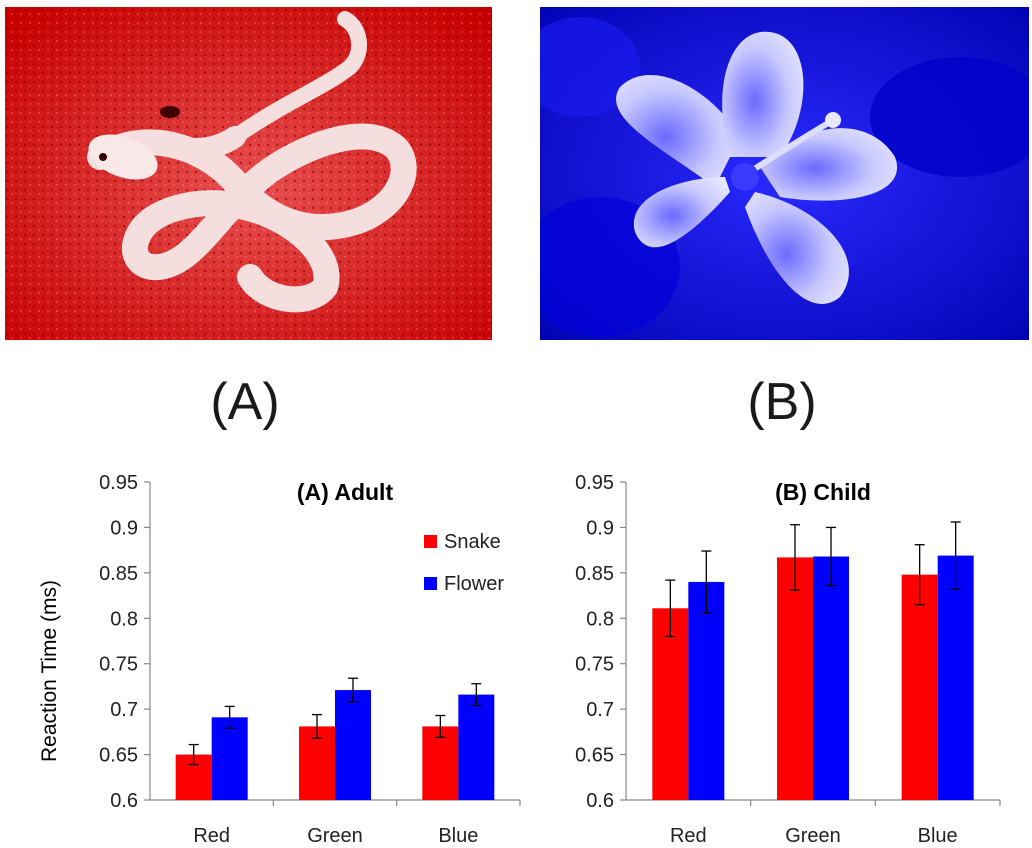  What do you see at coordinates (49, 671) in the screenshot?
I see `y-axis-label: Reaction Time (ms)` at bounding box center [49, 671].